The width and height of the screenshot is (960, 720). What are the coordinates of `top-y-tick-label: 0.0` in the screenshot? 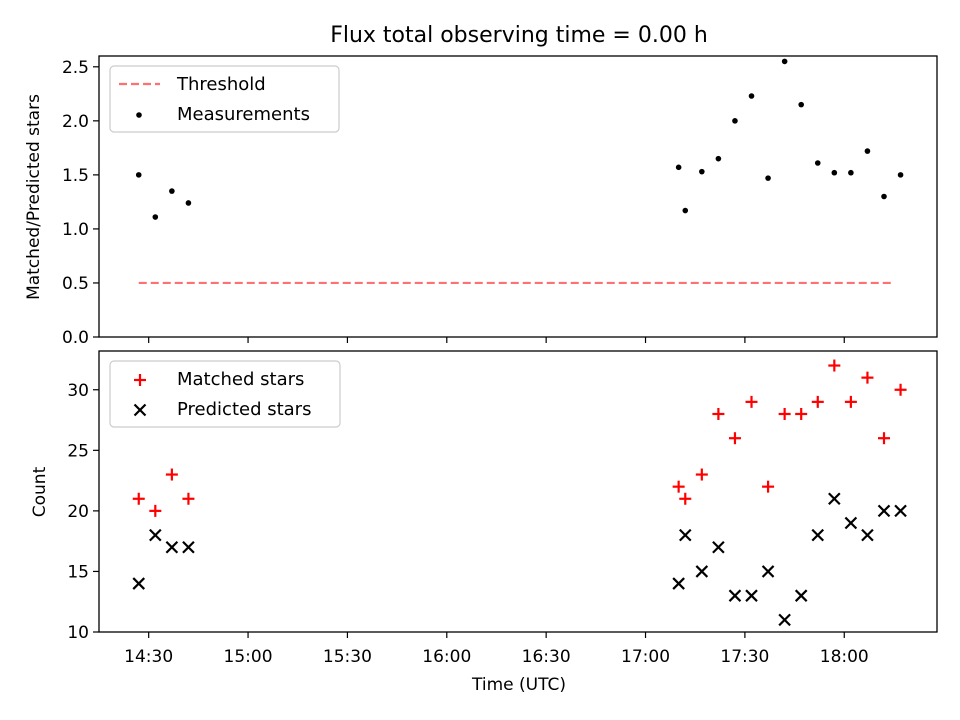 It's located at (75, 338).